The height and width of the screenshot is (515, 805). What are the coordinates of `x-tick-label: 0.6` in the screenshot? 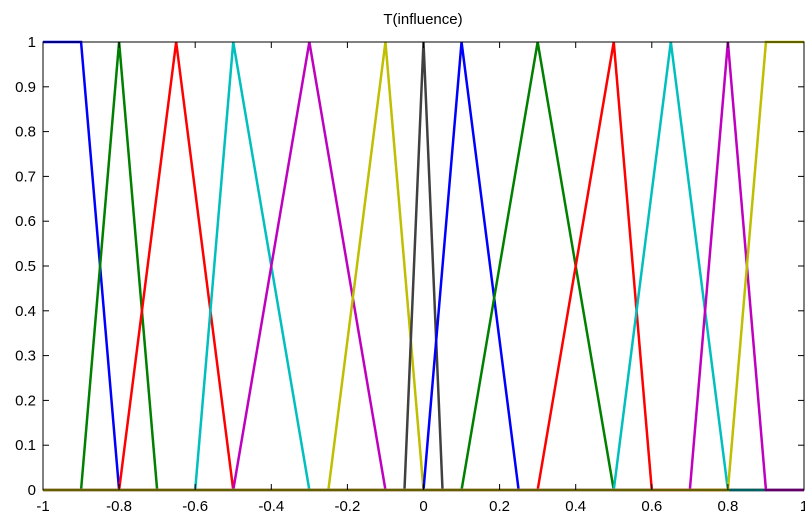 It's located at (651, 506).